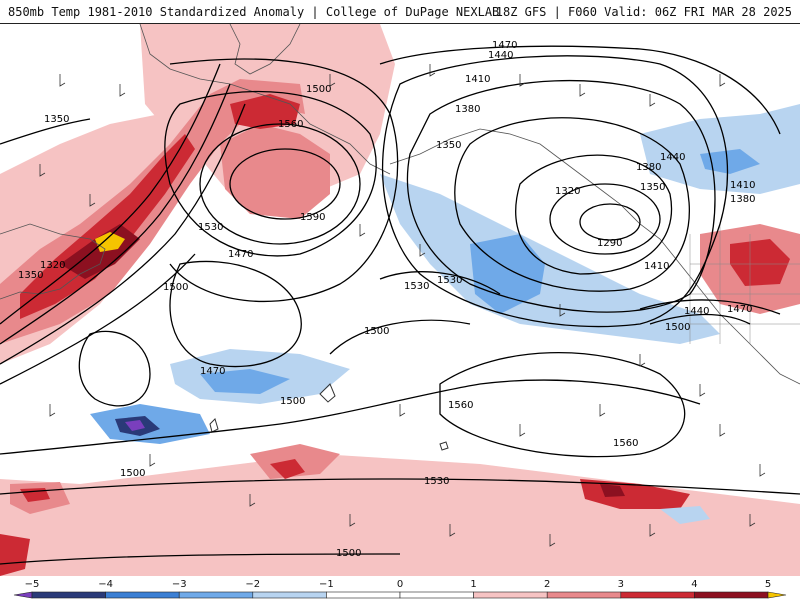 Image resolution: width=800 pixels, height=600 pixels. What do you see at coordinates (265, 49) in the screenshot?
I see `coastline-alaska-interior` at bounding box center [265, 49].